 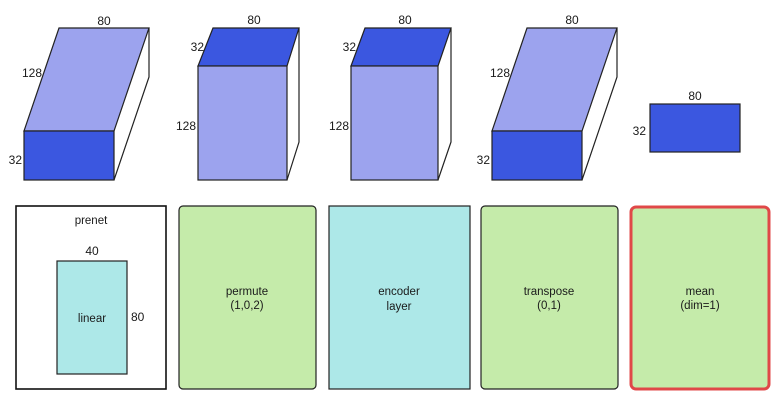 I want to click on encoder-label-line1: encoder, so click(x=399, y=292).